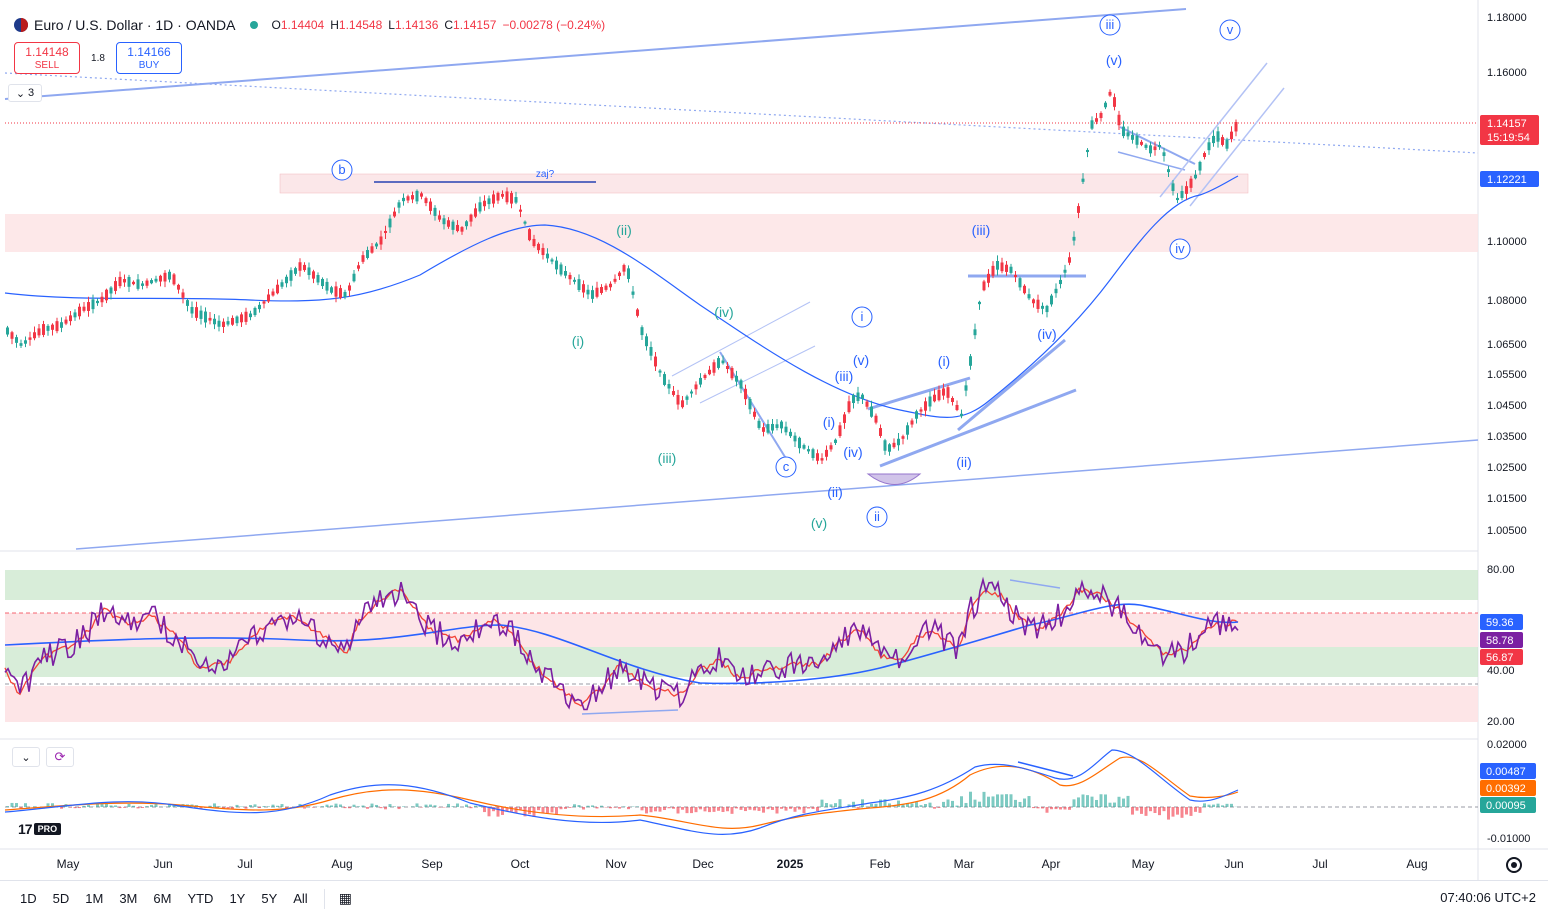  Describe the element at coordinates (964, 864) in the screenshot. I see `time-axis-label: Mar` at that location.